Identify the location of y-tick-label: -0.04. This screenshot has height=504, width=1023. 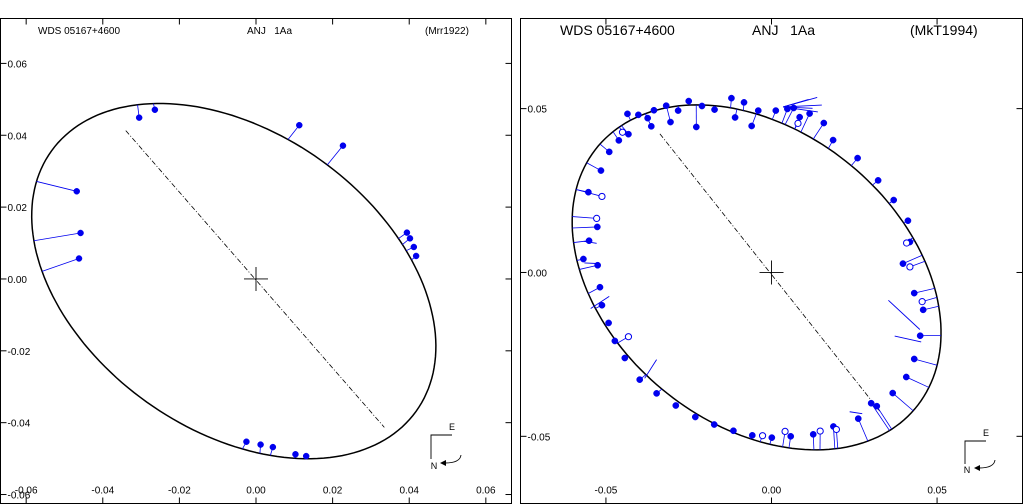
(19, 424).